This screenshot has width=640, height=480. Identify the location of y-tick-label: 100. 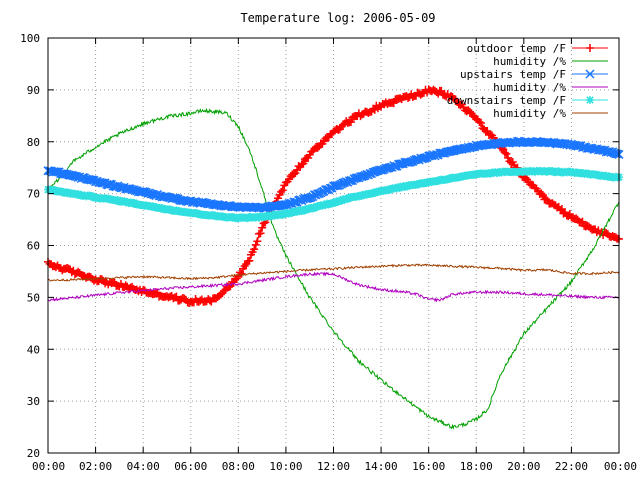
(30, 38).